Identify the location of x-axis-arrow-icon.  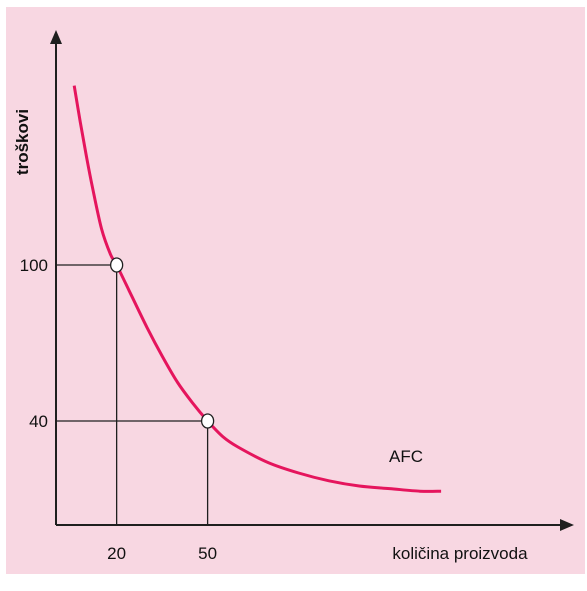
(567, 525).